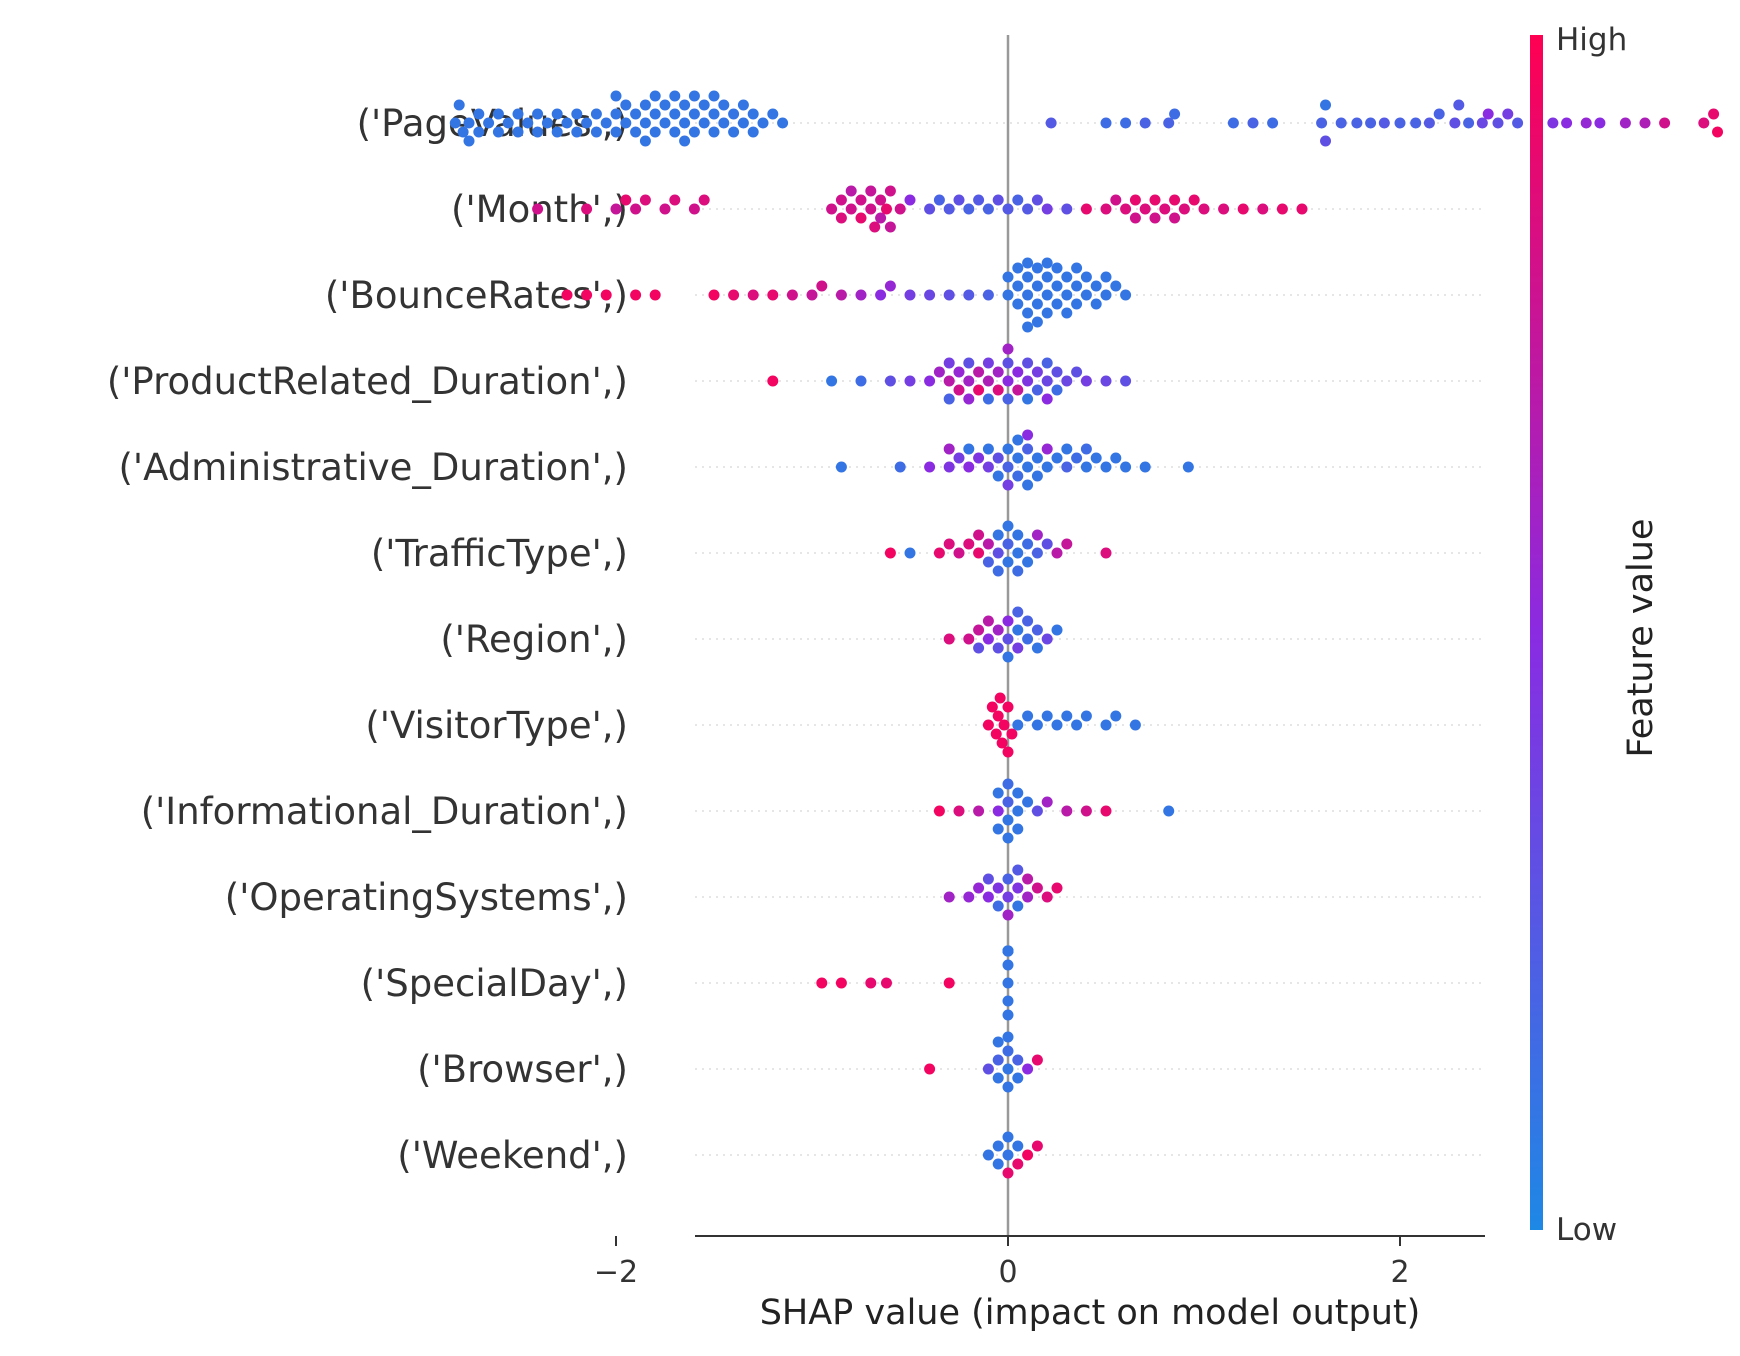 The image size is (1740, 1356). Describe the element at coordinates (522, 1069) in the screenshot. I see `feature-label: ('Browser',)` at that location.